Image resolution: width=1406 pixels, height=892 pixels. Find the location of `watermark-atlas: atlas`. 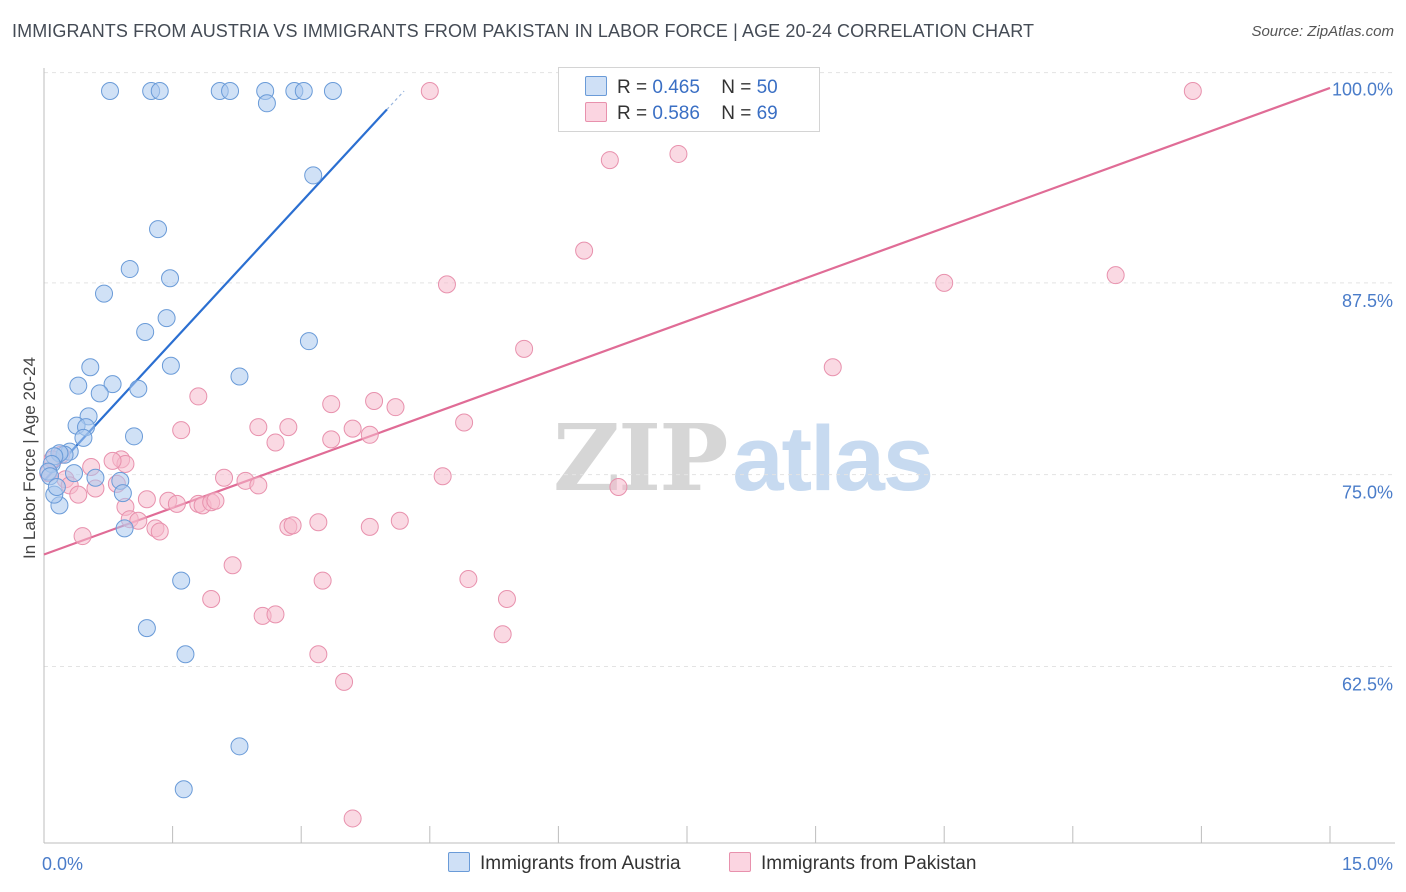

watermark-atlas: atlas is located at coordinates (833, 459).